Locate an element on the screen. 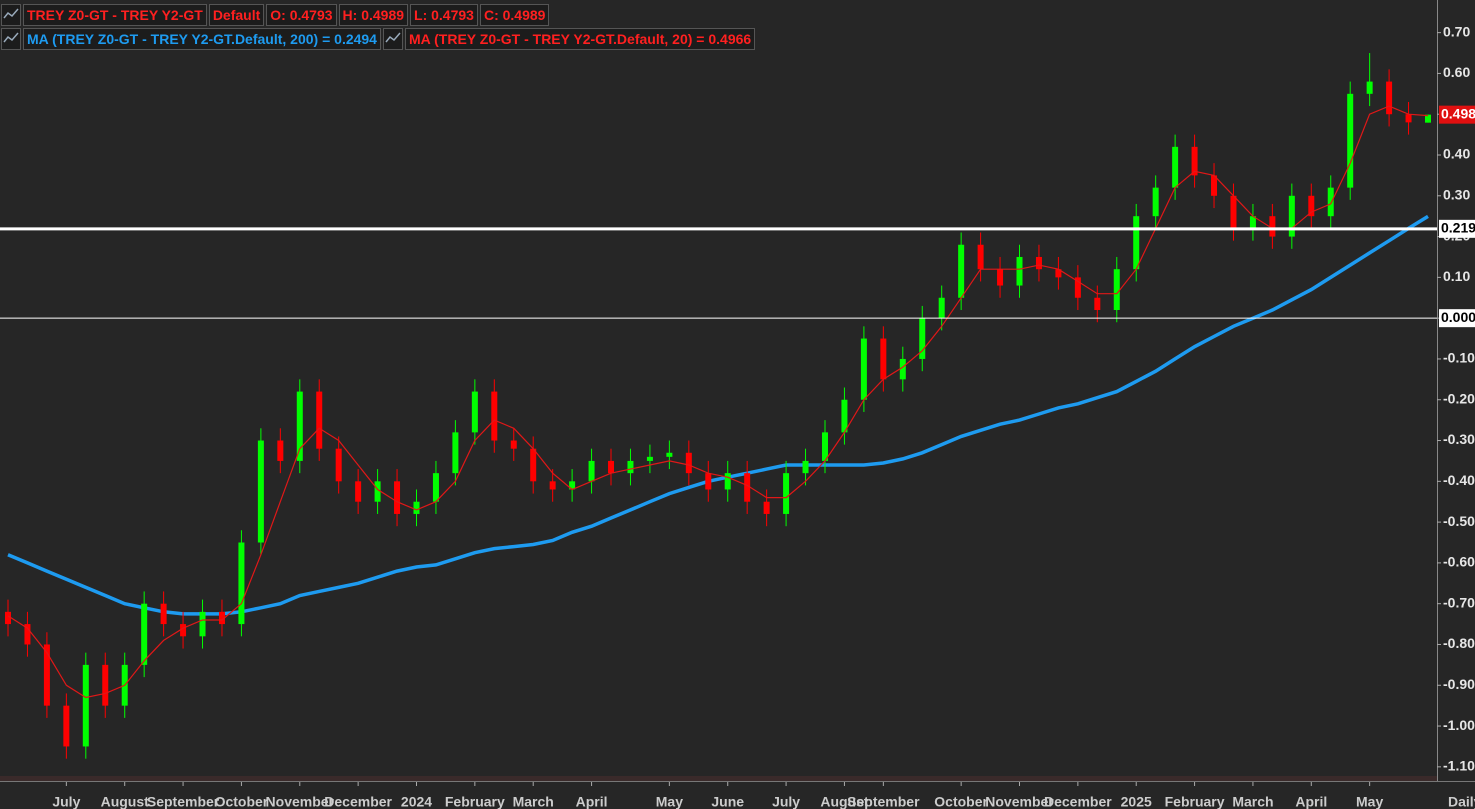  x-tick-label: September is located at coordinates (883, 801).